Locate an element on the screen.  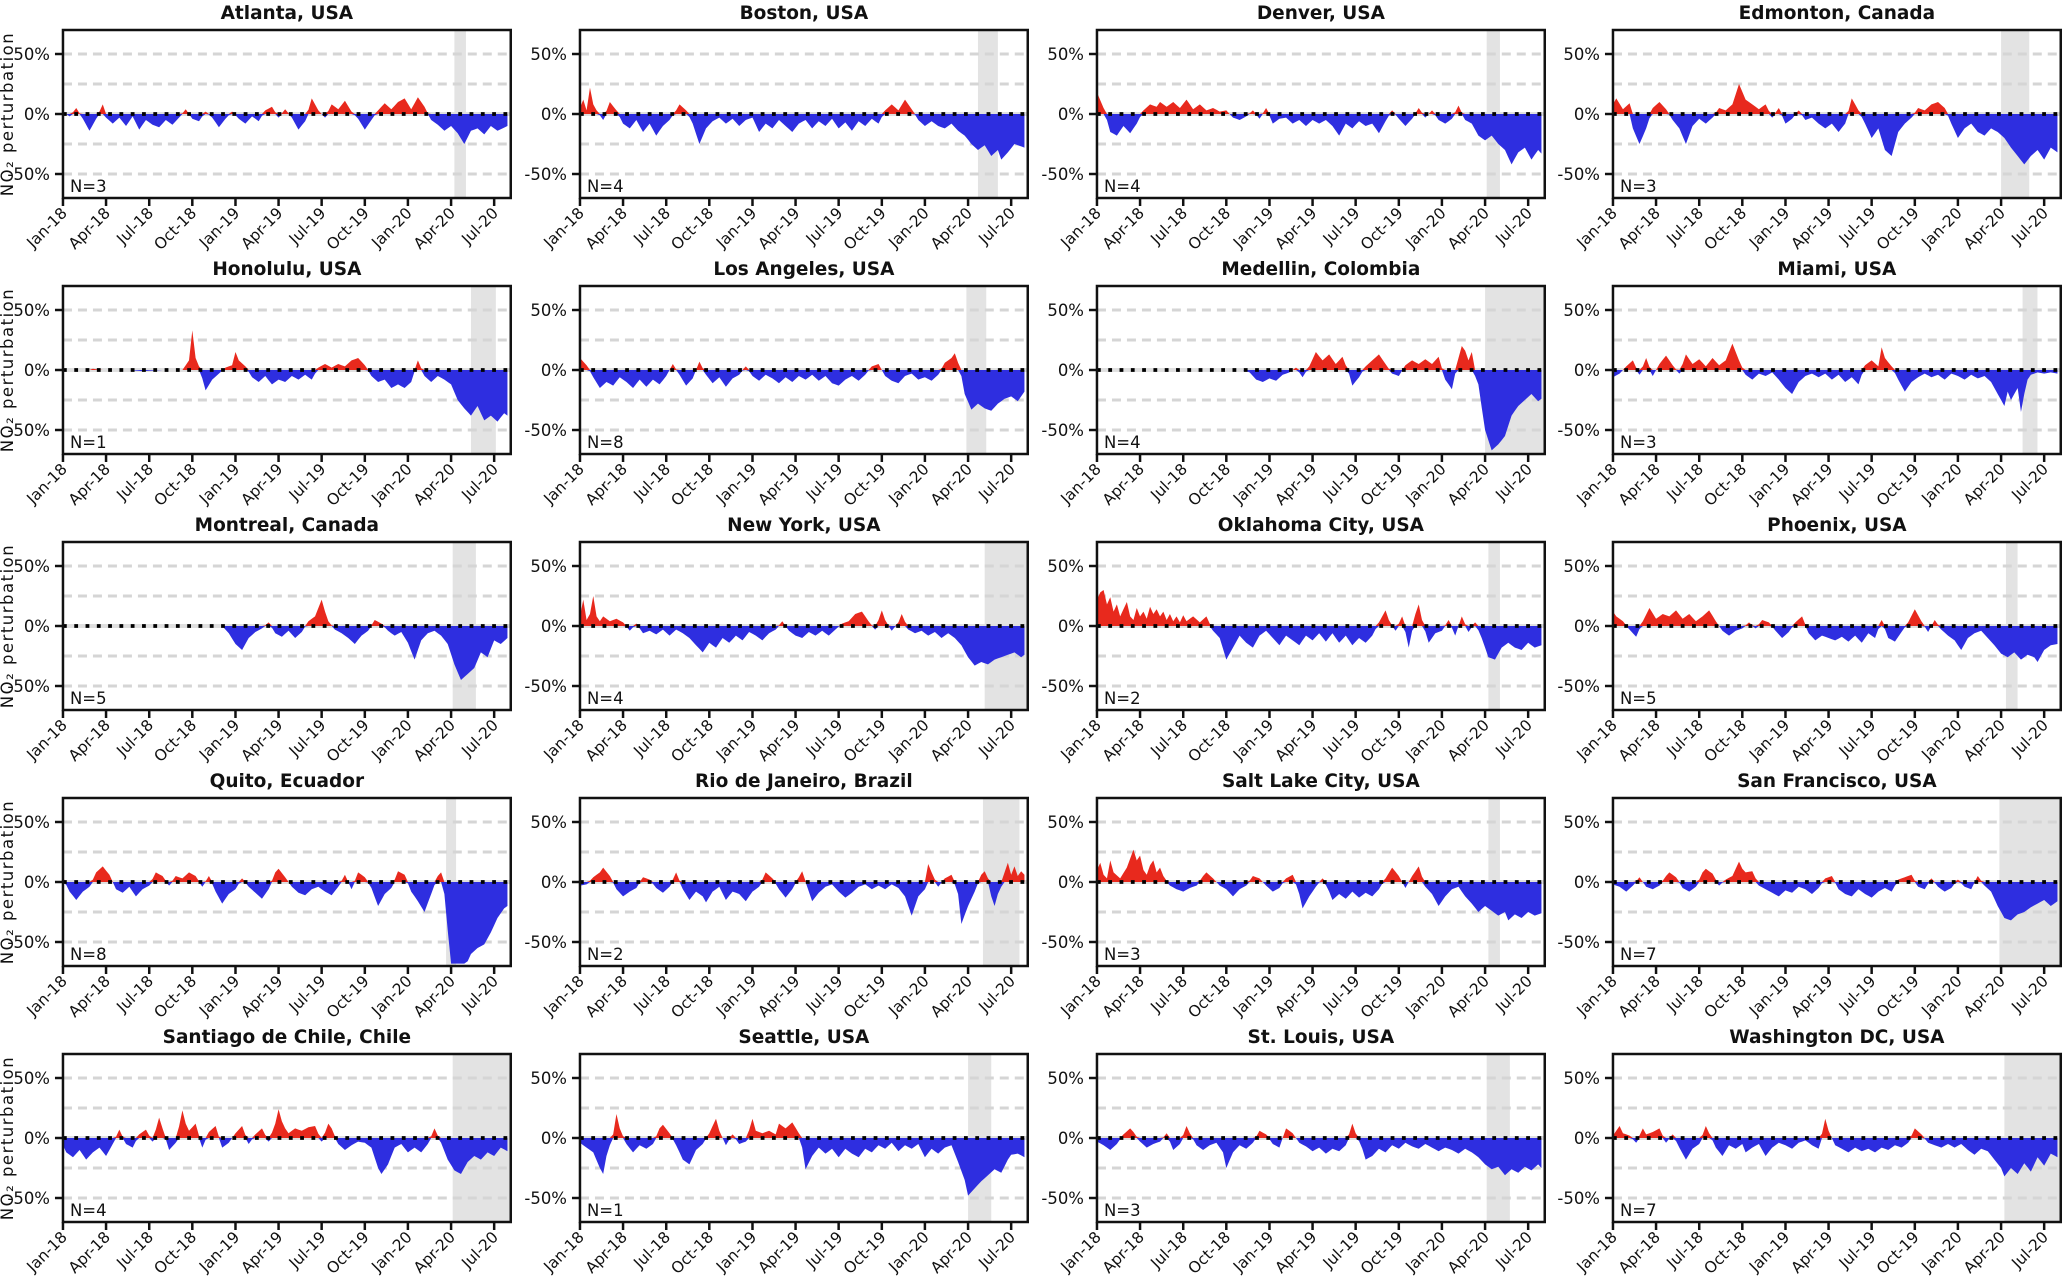
station-count-label: N=3 is located at coordinates (1121, 954).